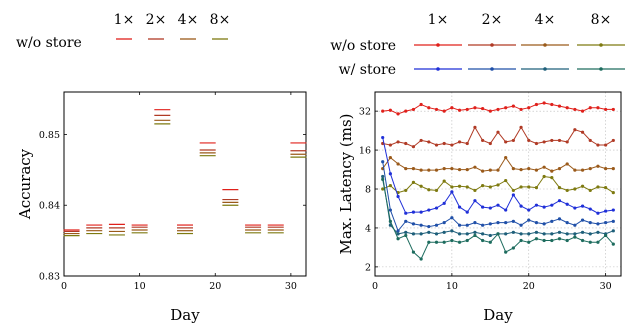  I want to click on y-tick-label: 16, so click(365, 151).